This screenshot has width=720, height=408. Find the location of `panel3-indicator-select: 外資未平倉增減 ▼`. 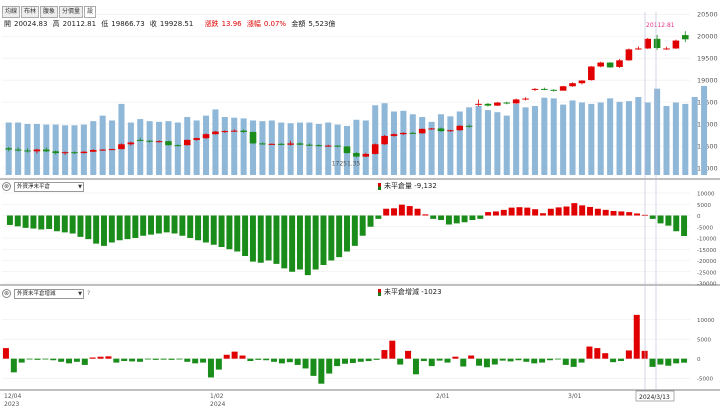

panel3-indicator-select: 外資未平倉增減 ▼ is located at coordinates (49, 293).